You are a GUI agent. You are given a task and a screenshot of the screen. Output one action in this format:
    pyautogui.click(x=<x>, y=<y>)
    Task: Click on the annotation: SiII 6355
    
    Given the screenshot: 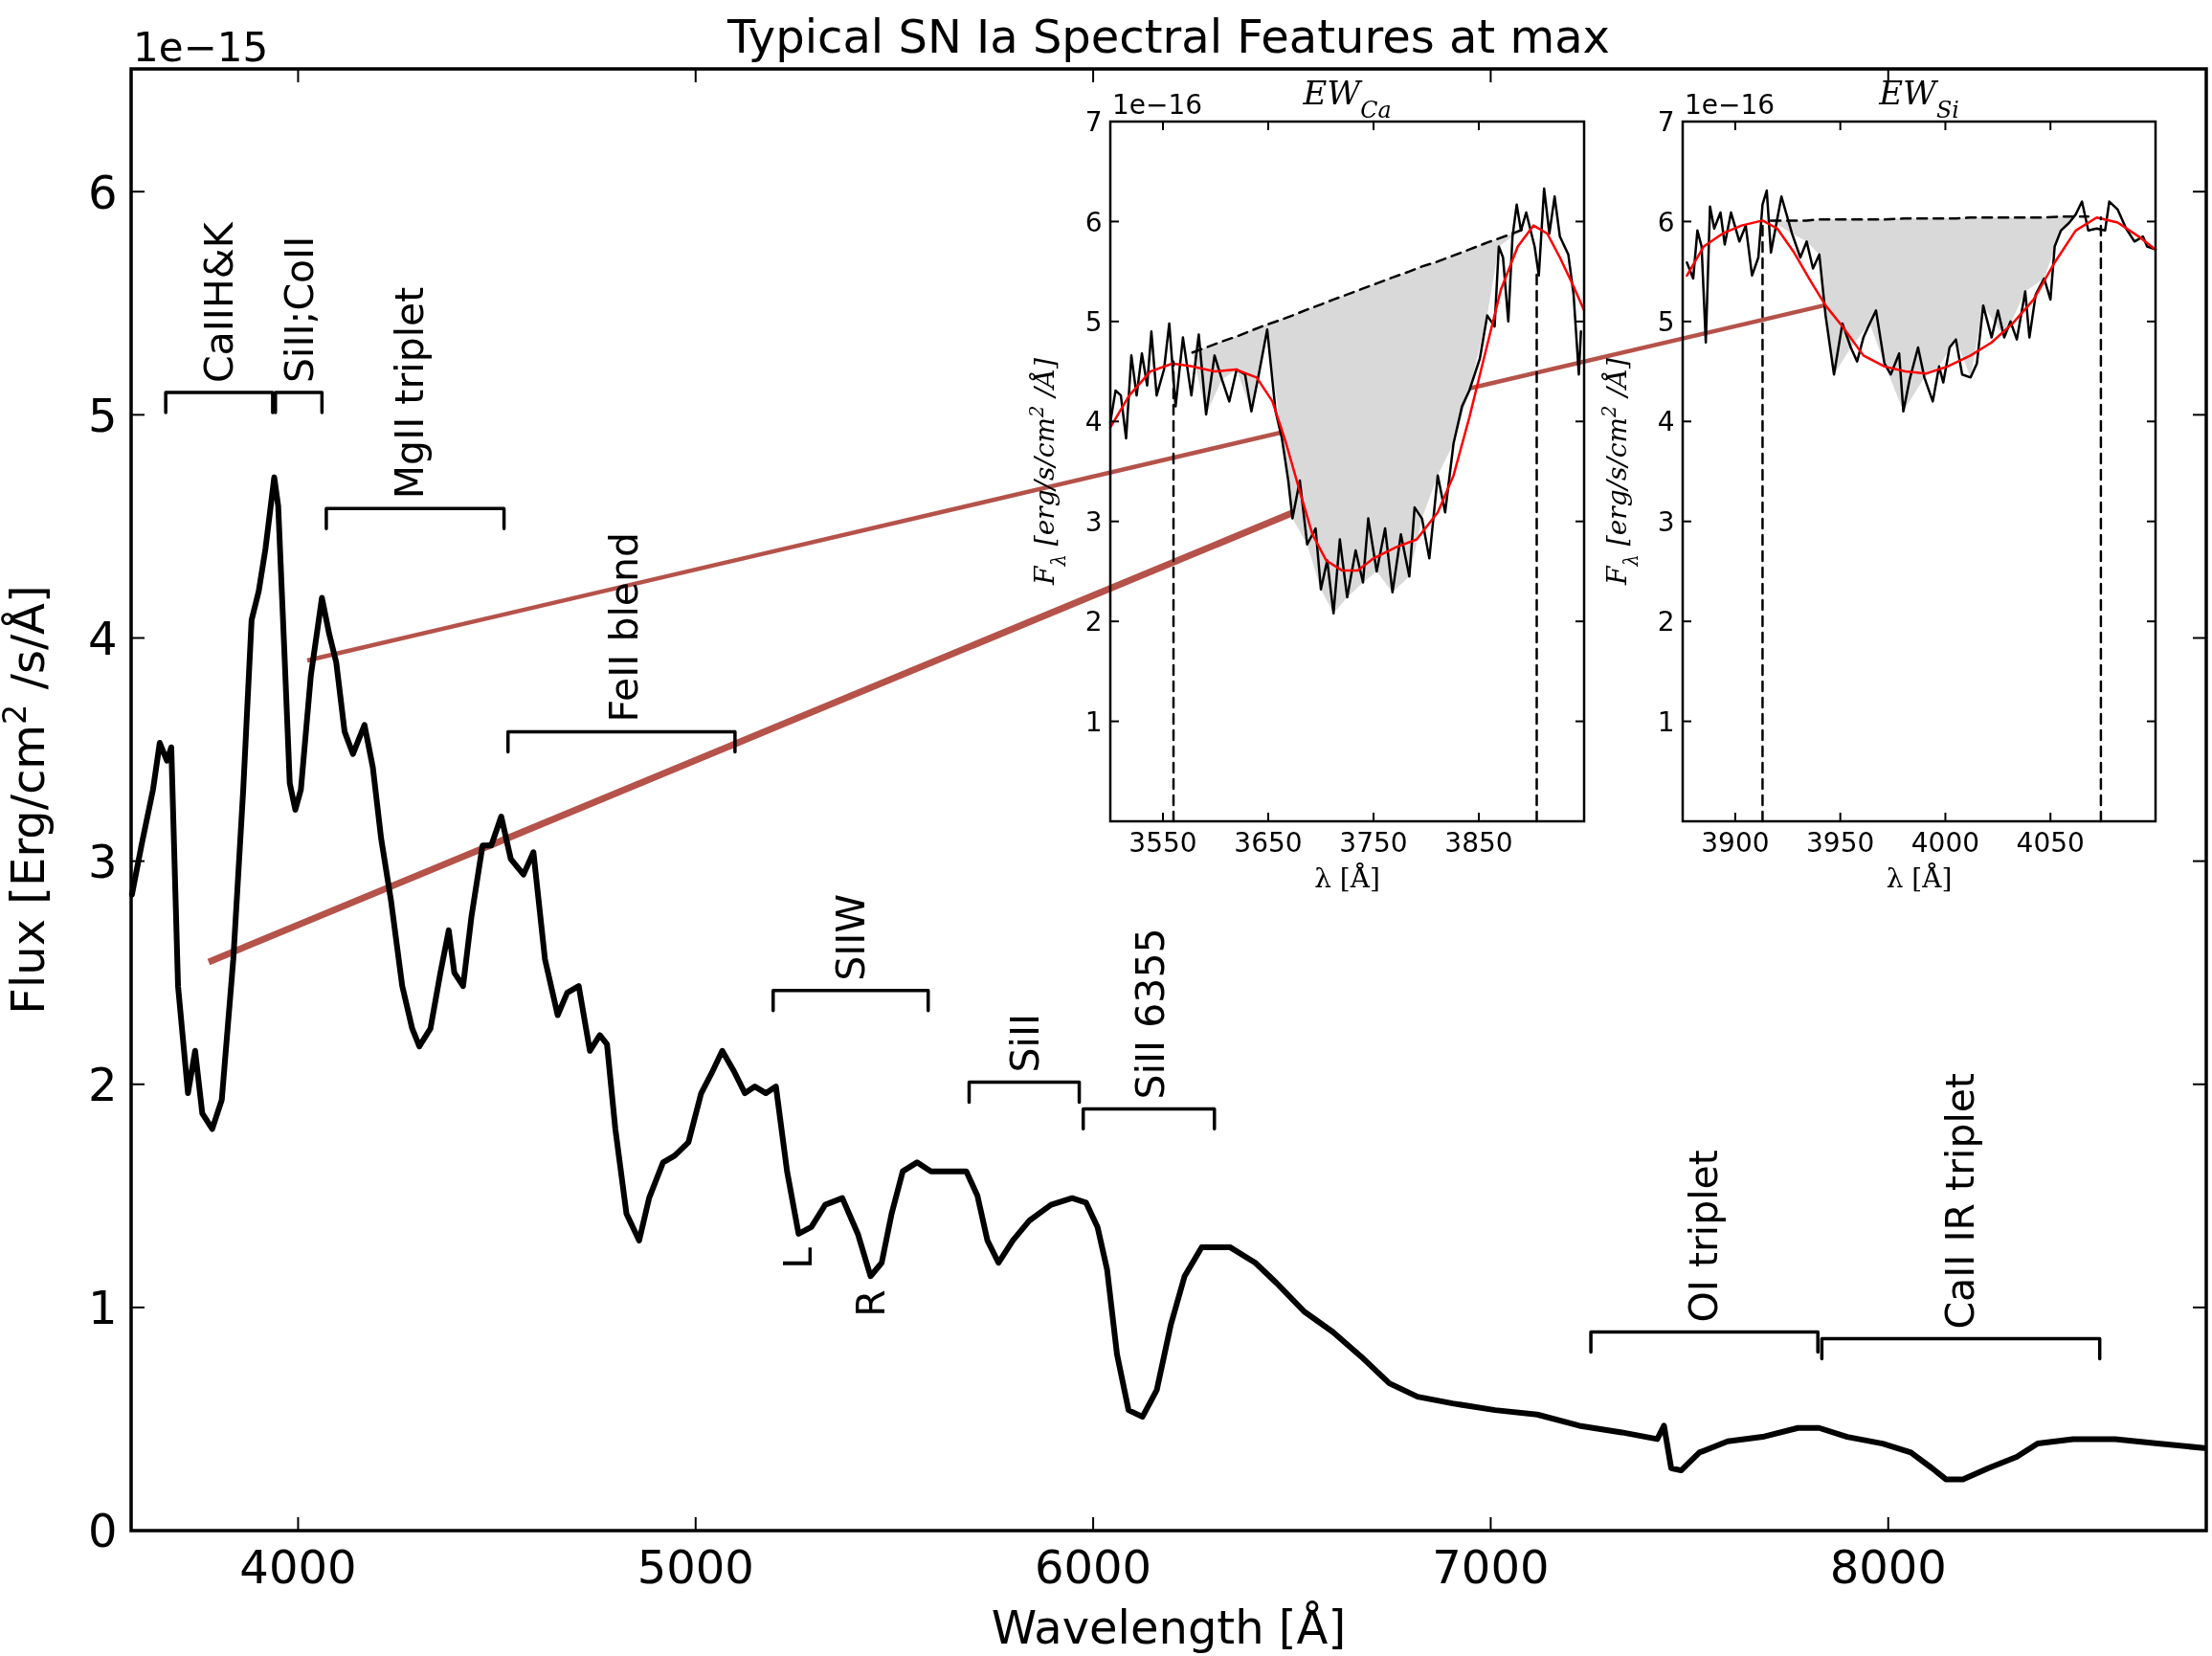 What is the action you would take?
    pyautogui.click(x=1151, y=1014)
    